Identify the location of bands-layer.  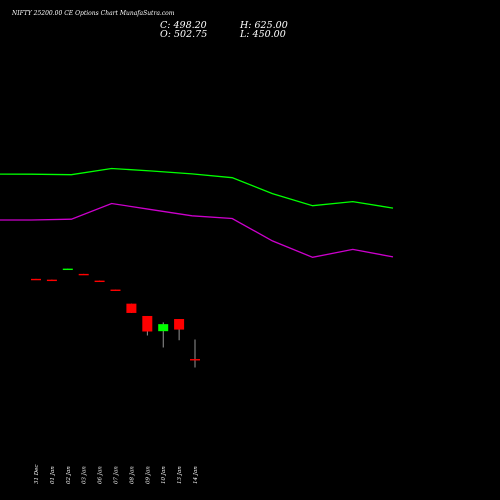
(197, 212).